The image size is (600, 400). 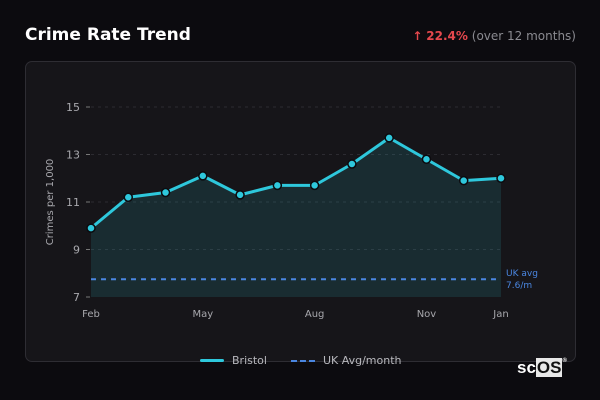 What do you see at coordinates (73, 107) in the screenshot?
I see `y-tick-label: 15` at bounding box center [73, 107].